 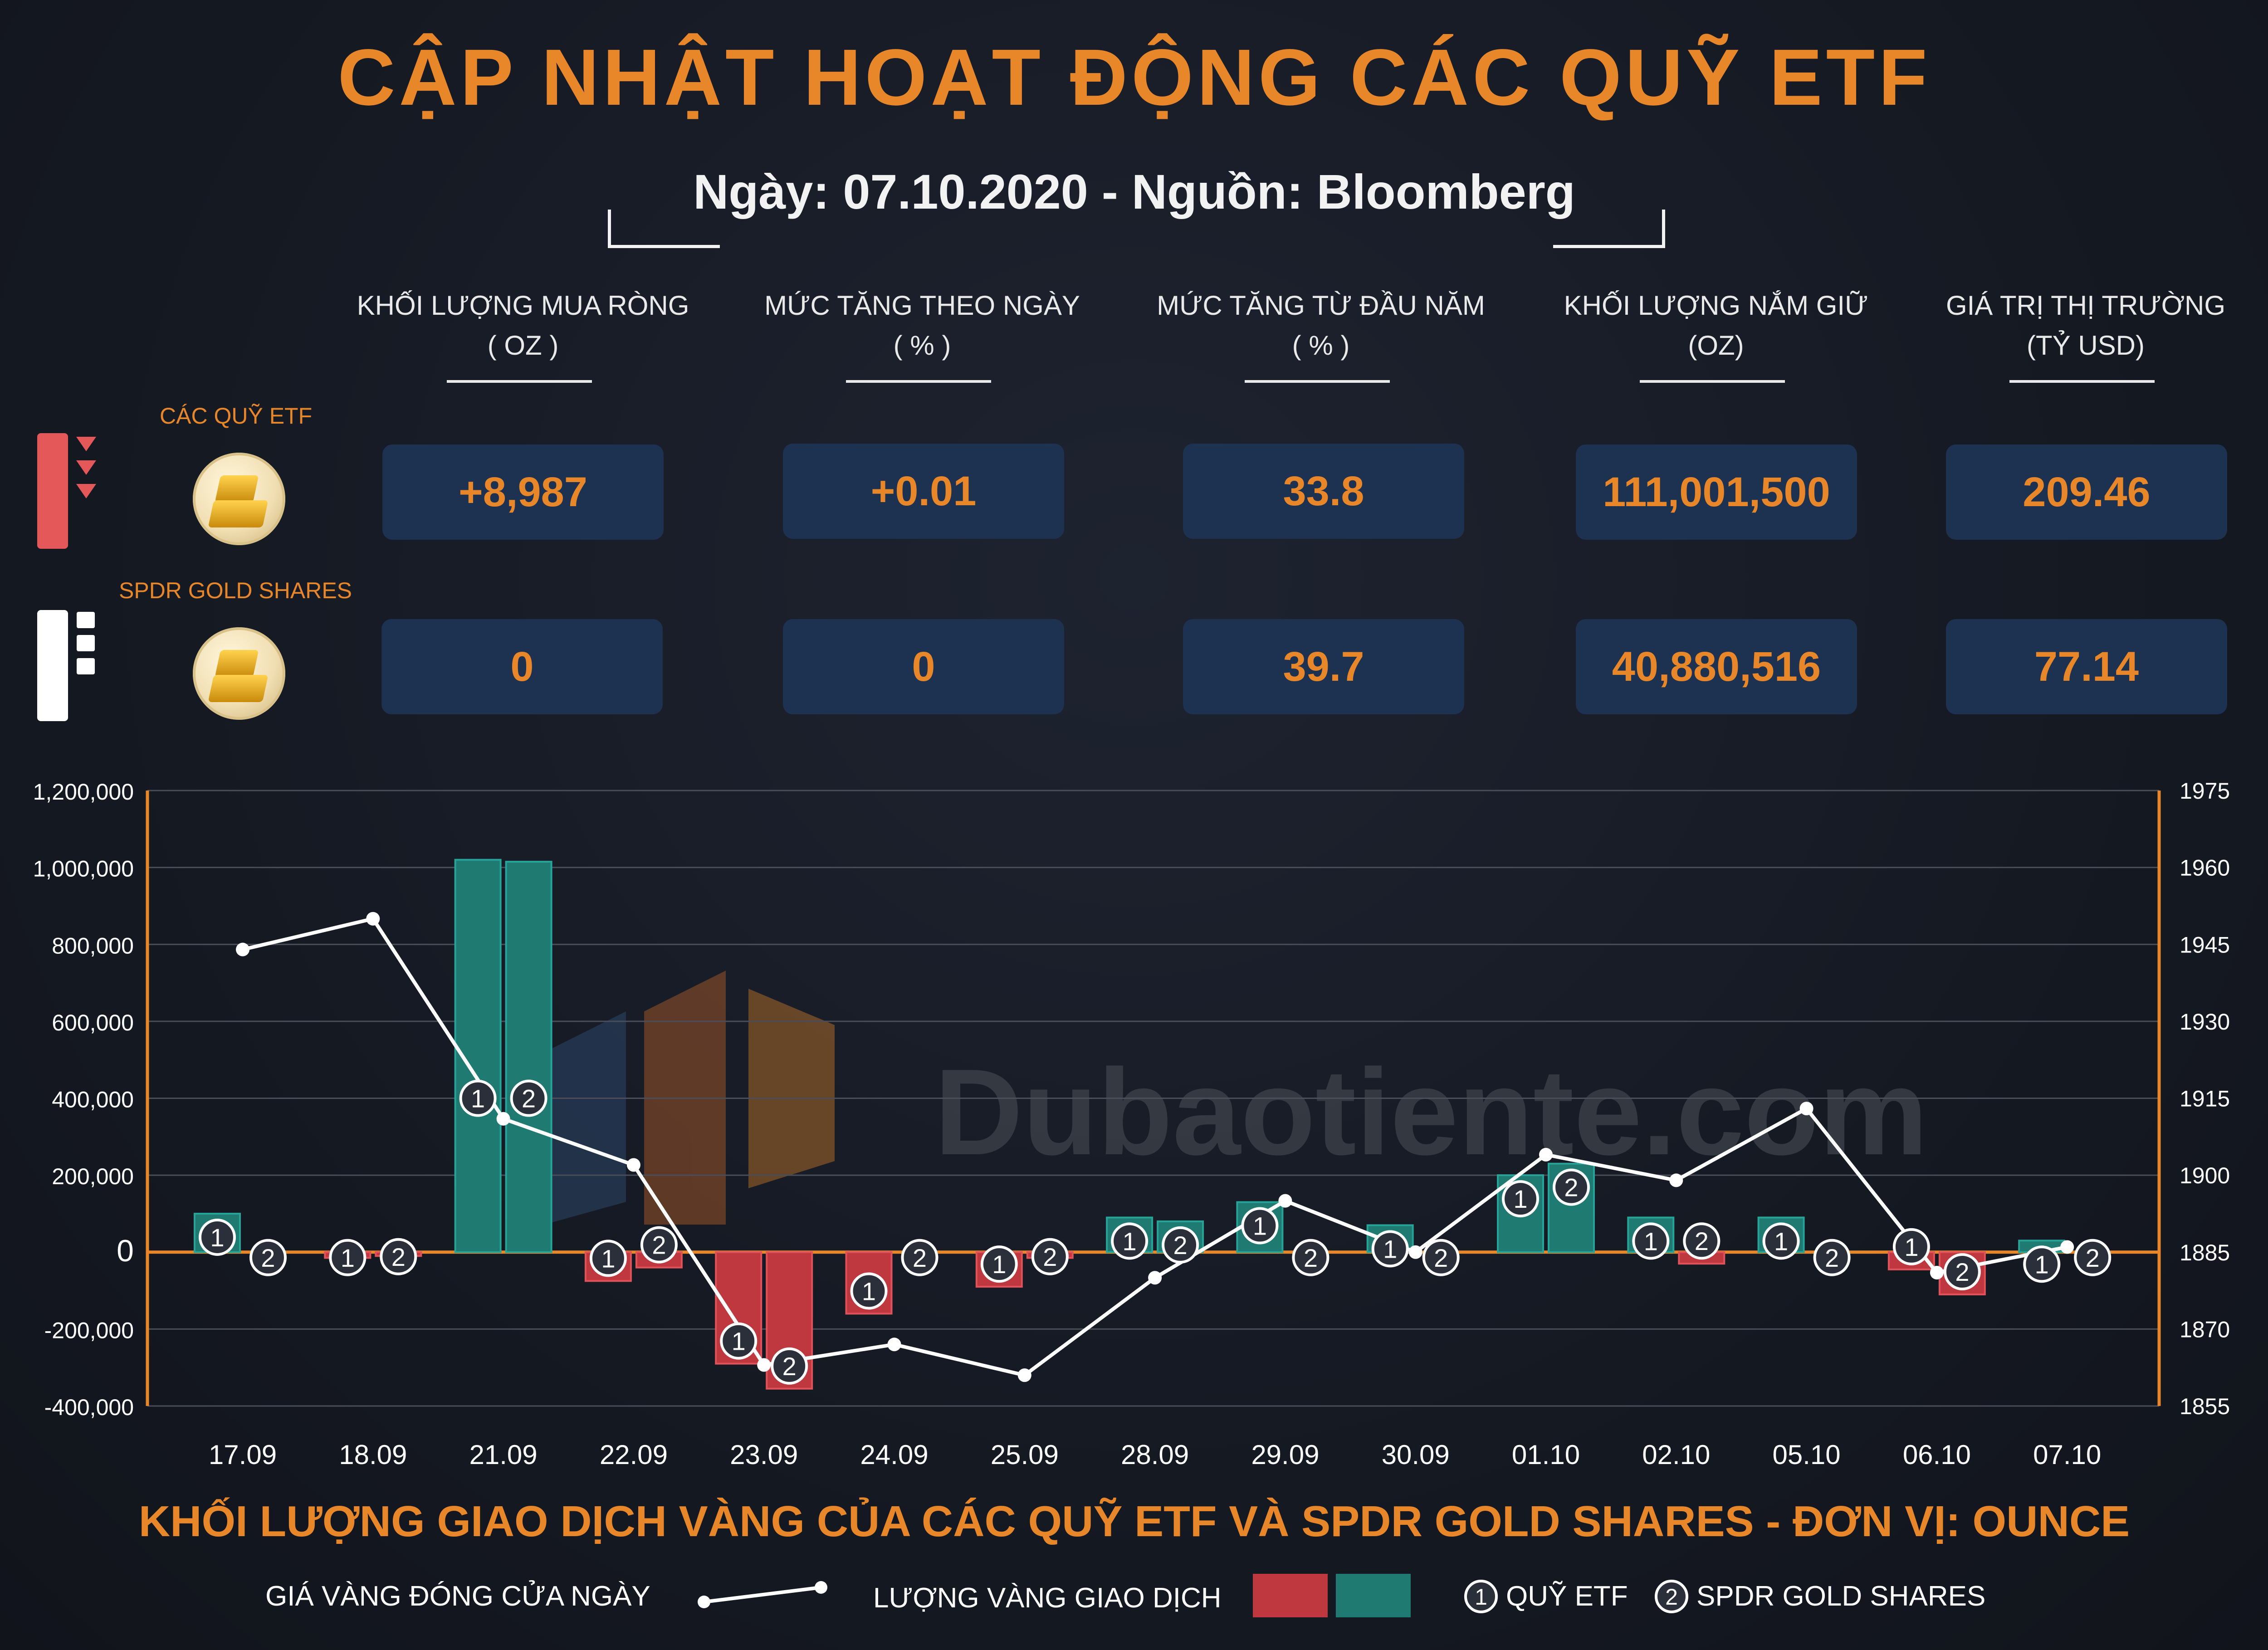 I want to click on column-header-ytd-change: MỨC TĂNG TỪ ĐẦU NĂM( % ), so click(x=1321, y=326).